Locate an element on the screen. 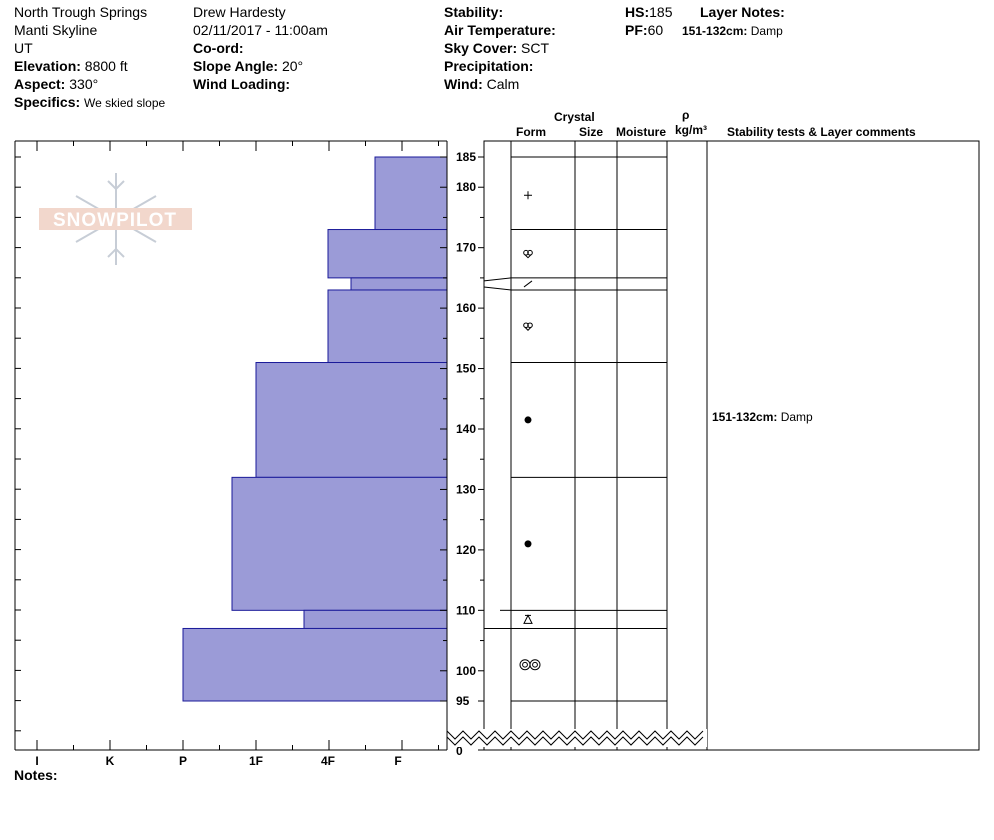 This screenshot has width=994, height=840. specifics-row: Specifics: We skied slope is located at coordinates (89, 102).